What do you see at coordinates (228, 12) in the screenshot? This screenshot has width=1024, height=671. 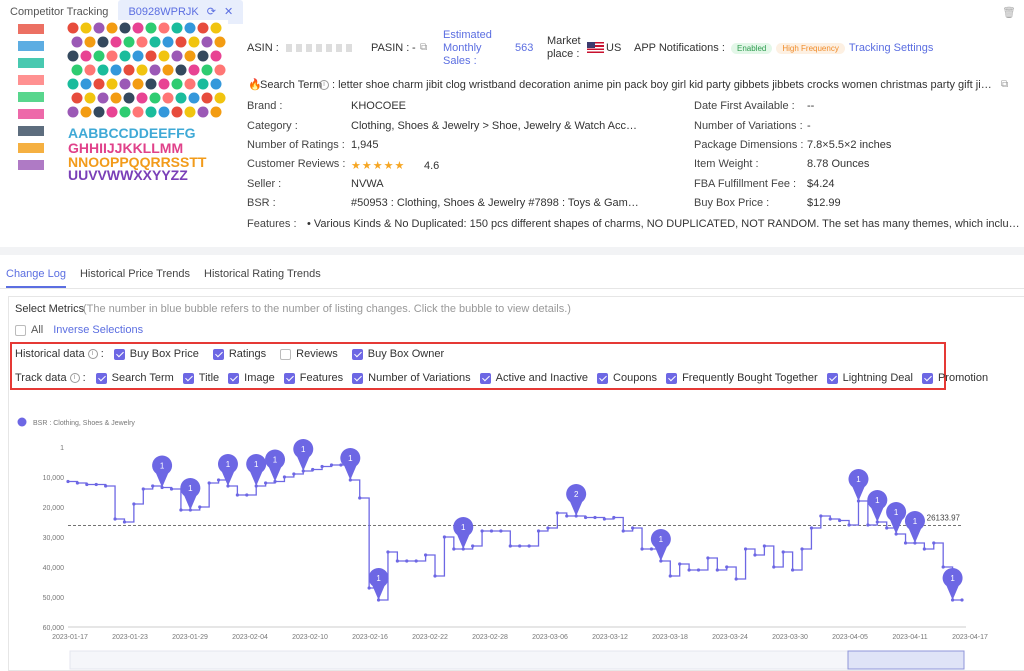 I see `close-icon: ✕` at bounding box center [228, 12].